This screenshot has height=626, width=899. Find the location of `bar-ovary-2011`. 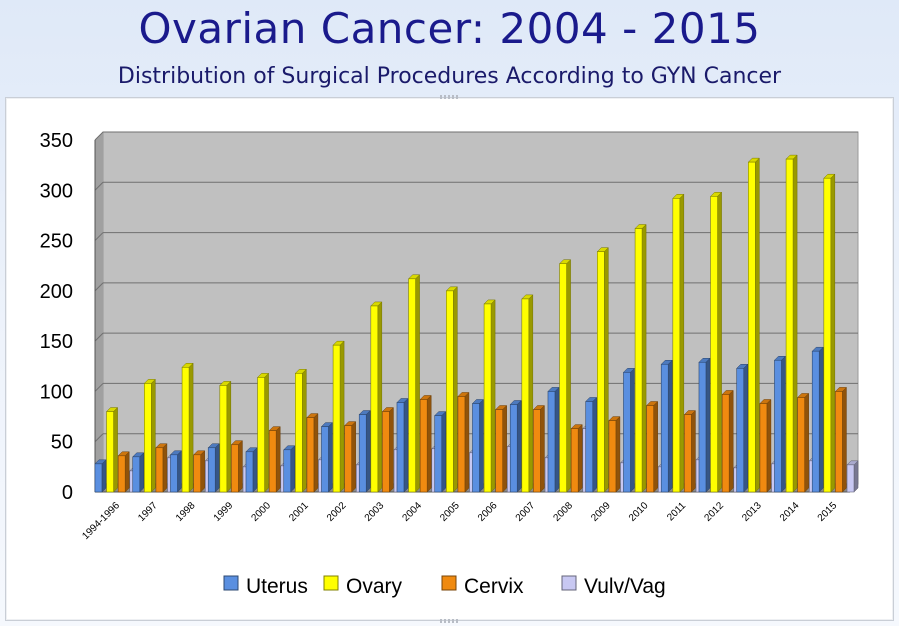

bar-ovary-2011 is located at coordinates (678, 343).